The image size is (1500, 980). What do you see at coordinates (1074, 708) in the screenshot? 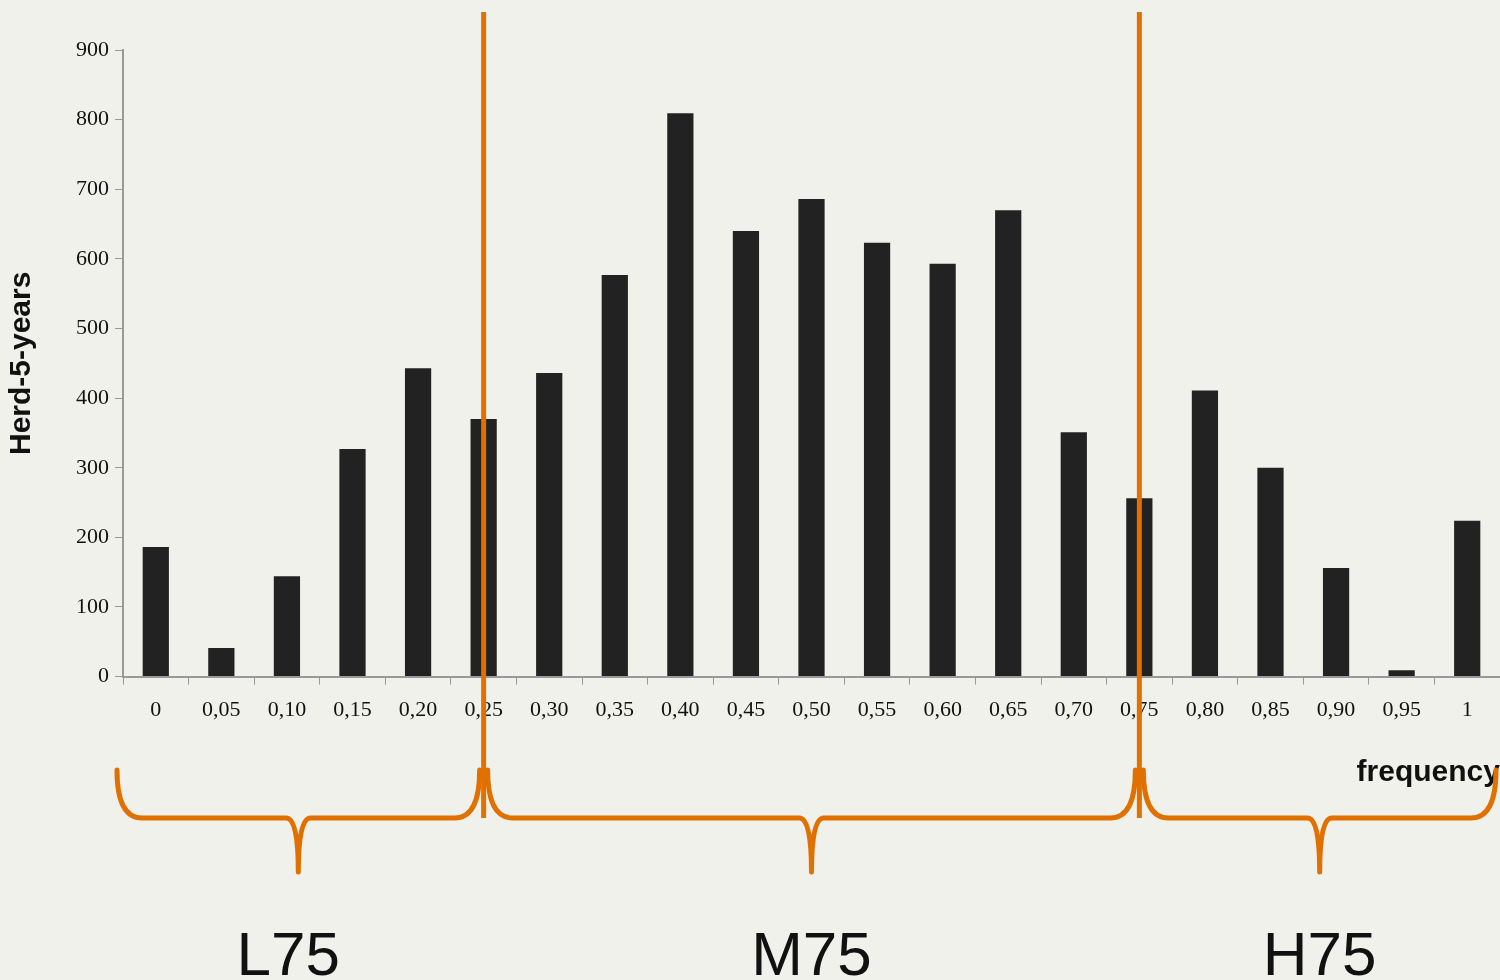
I see `x-tick-label: 0,70` at bounding box center [1074, 708].